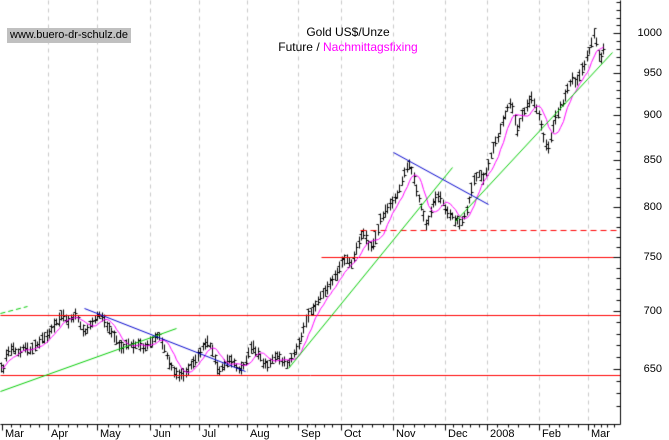 This screenshot has height=440, width=669. I want to click on x-axis-label: 2008, so click(502, 434).